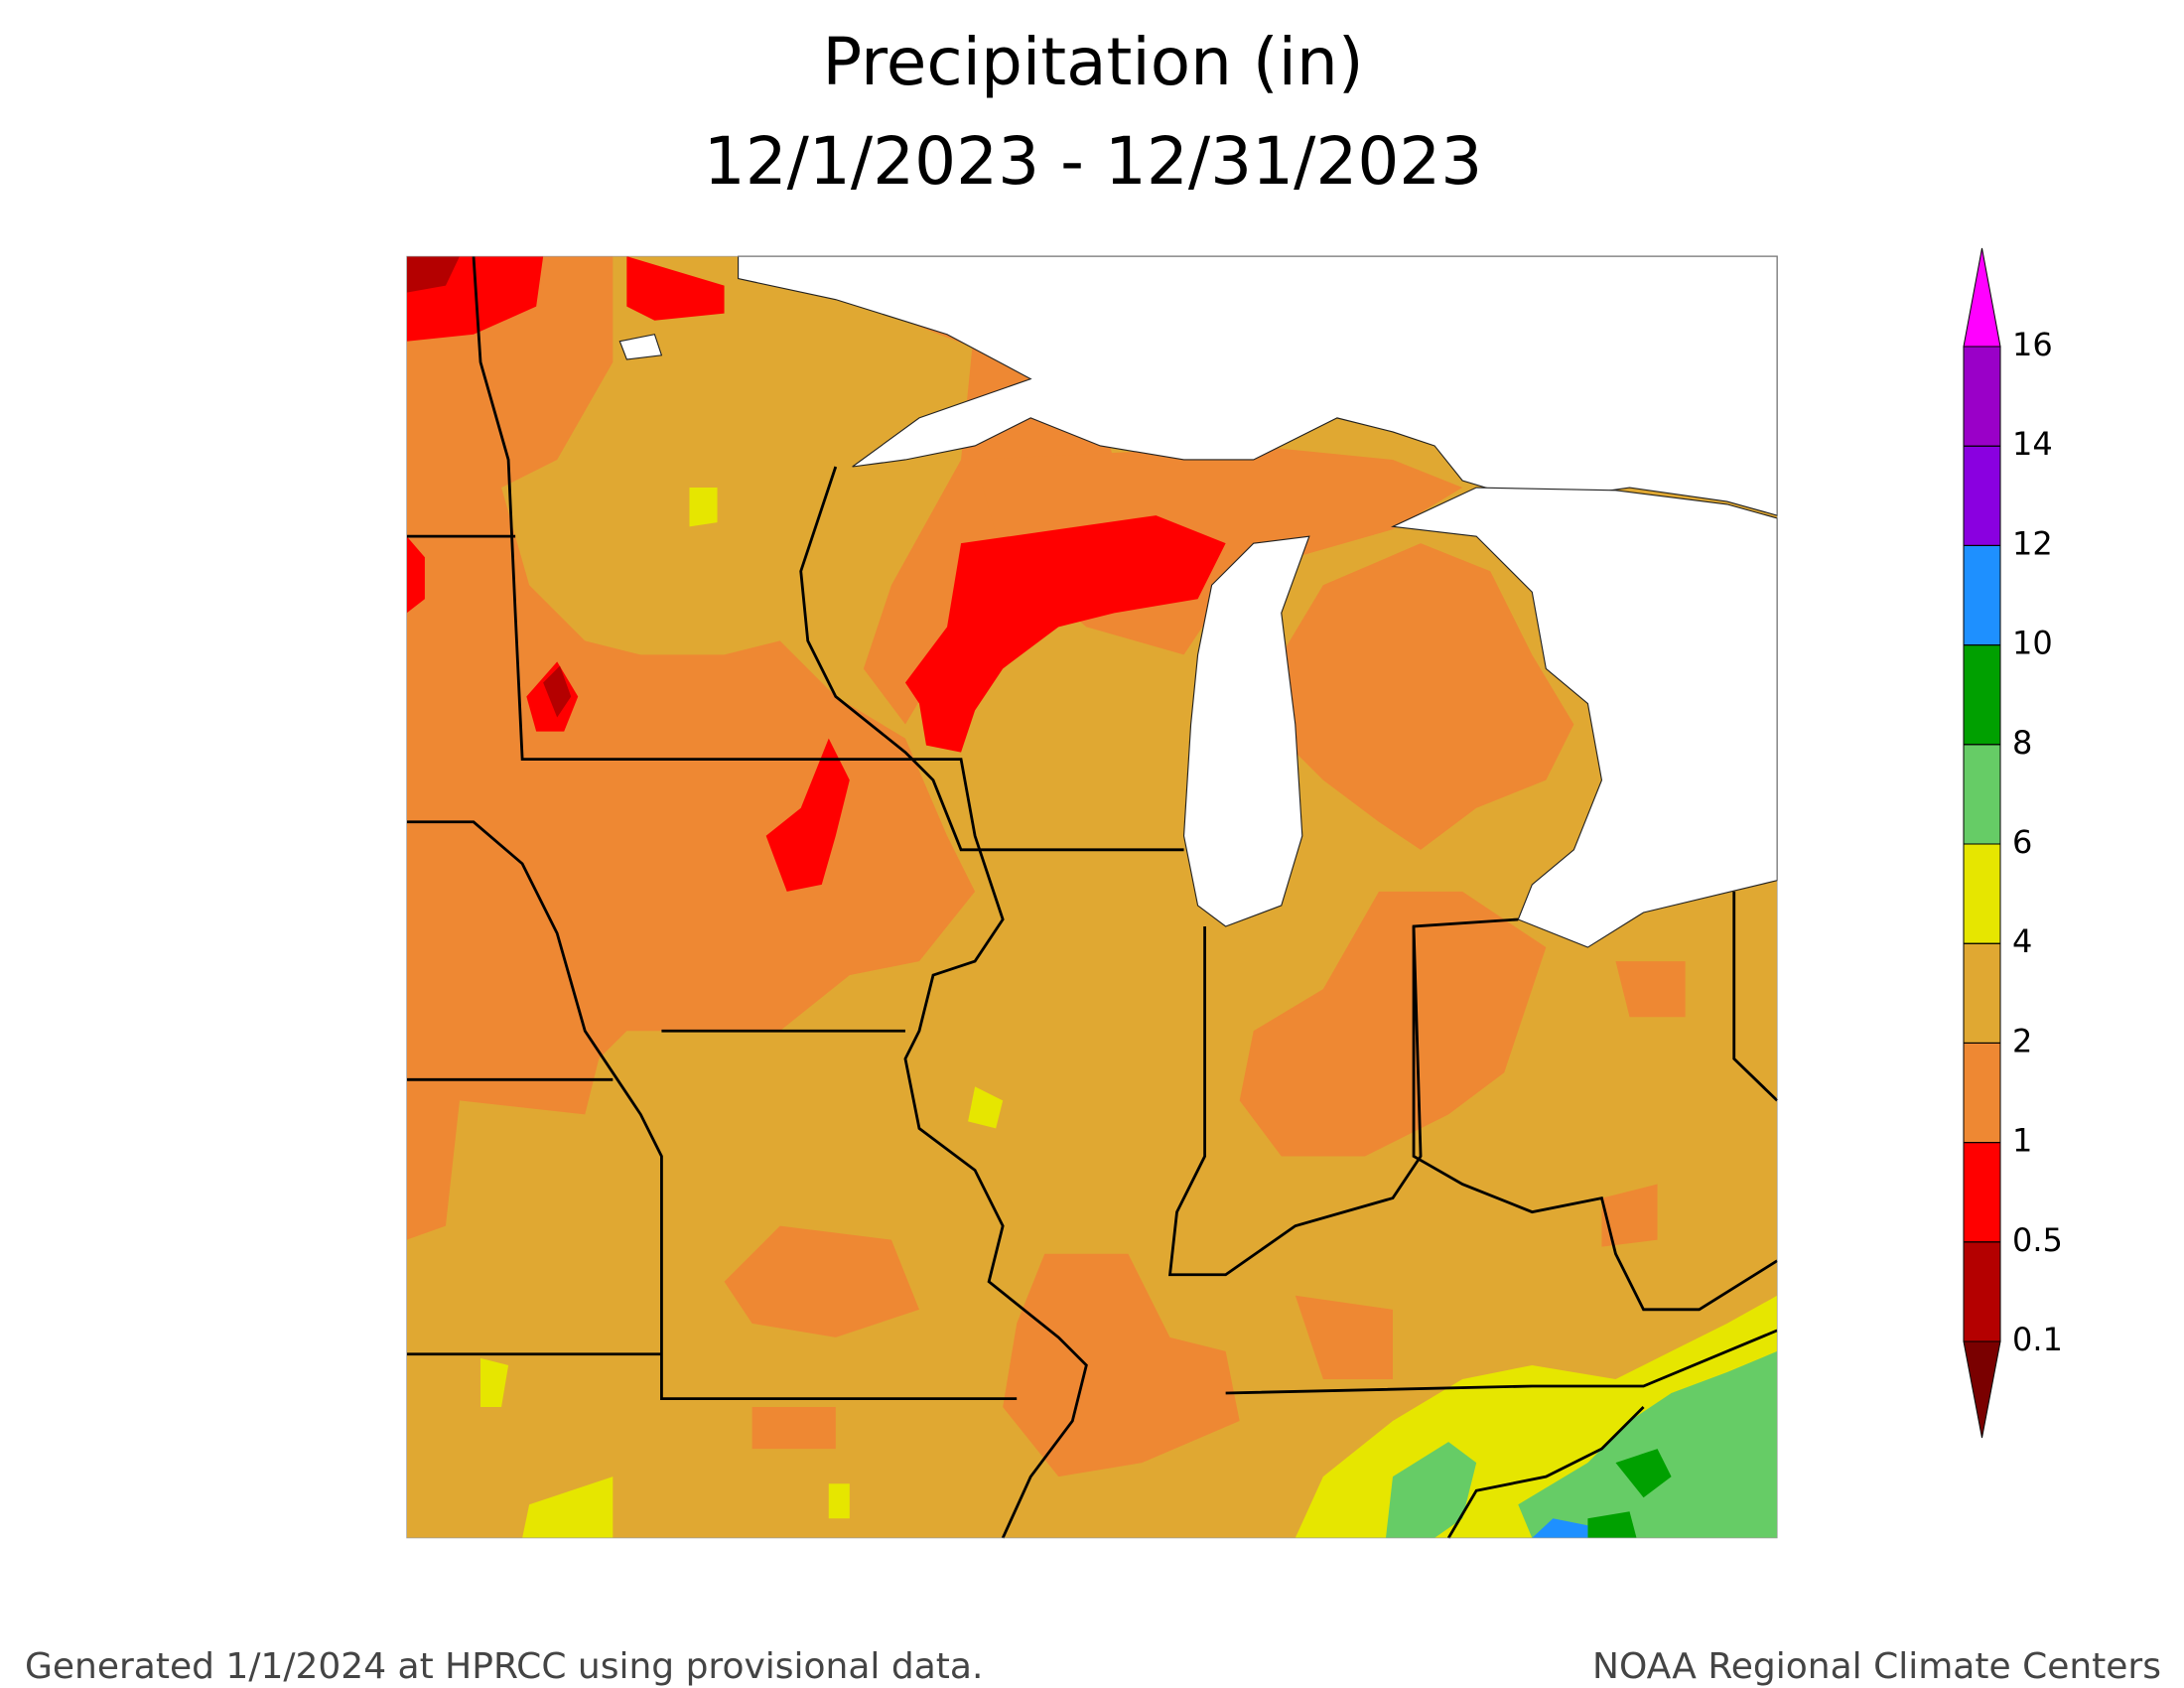  I want to click on colorbar-over, so click(1982, 297).